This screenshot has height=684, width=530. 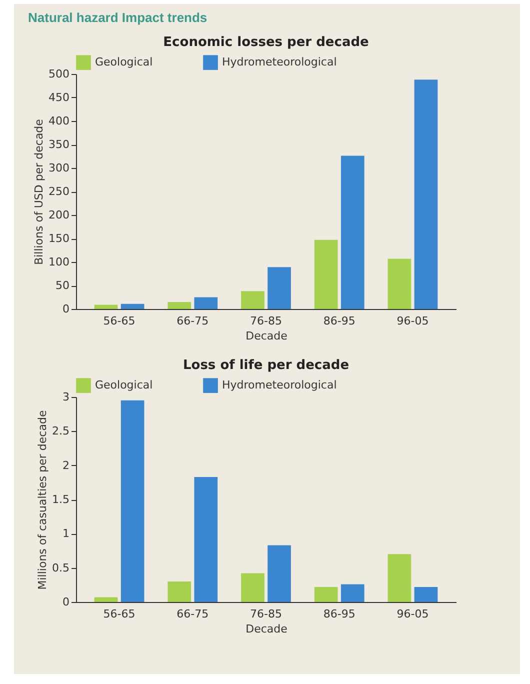 What do you see at coordinates (266, 365) in the screenshot?
I see `chart-title: Loss of life per decade` at bounding box center [266, 365].